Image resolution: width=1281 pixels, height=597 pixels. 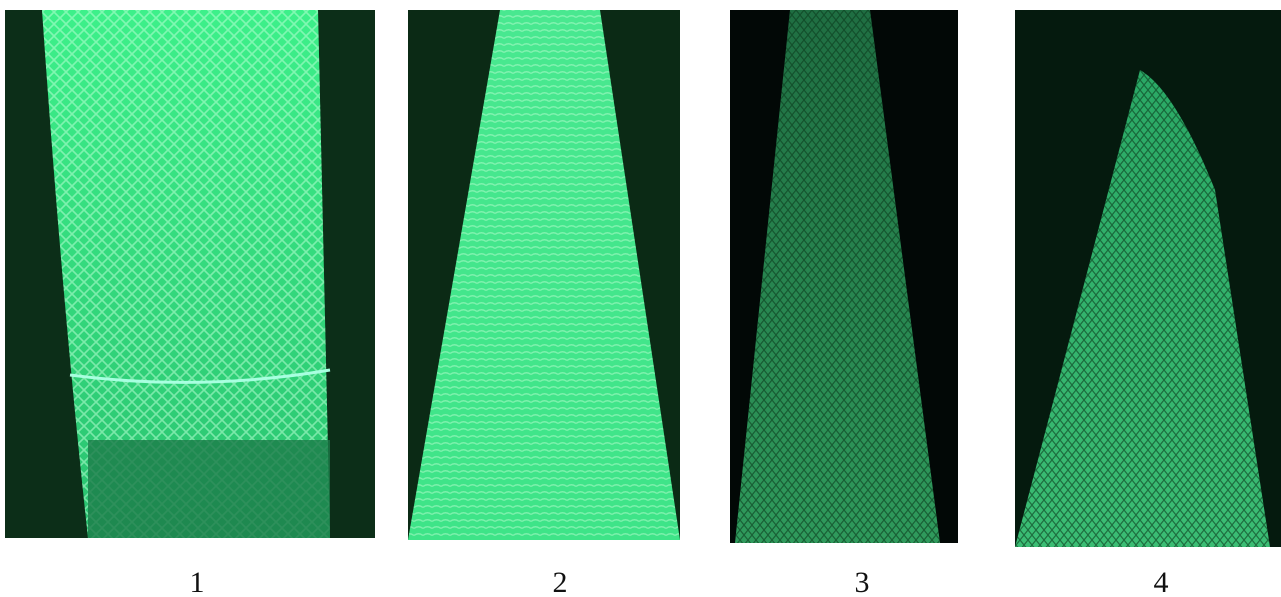 What do you see at coordinates (560, 581) in the screenshot?
I see `panel-label: 2` at bounding box center [560, 581].